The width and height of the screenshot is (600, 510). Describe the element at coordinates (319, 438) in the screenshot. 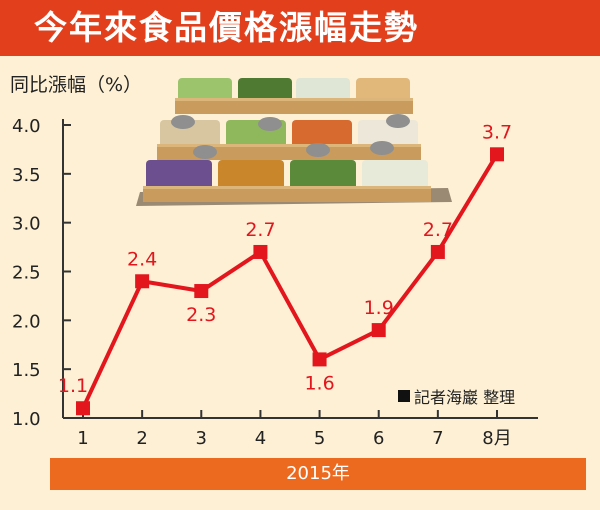

I see `x-tick-label: 5` at that location.